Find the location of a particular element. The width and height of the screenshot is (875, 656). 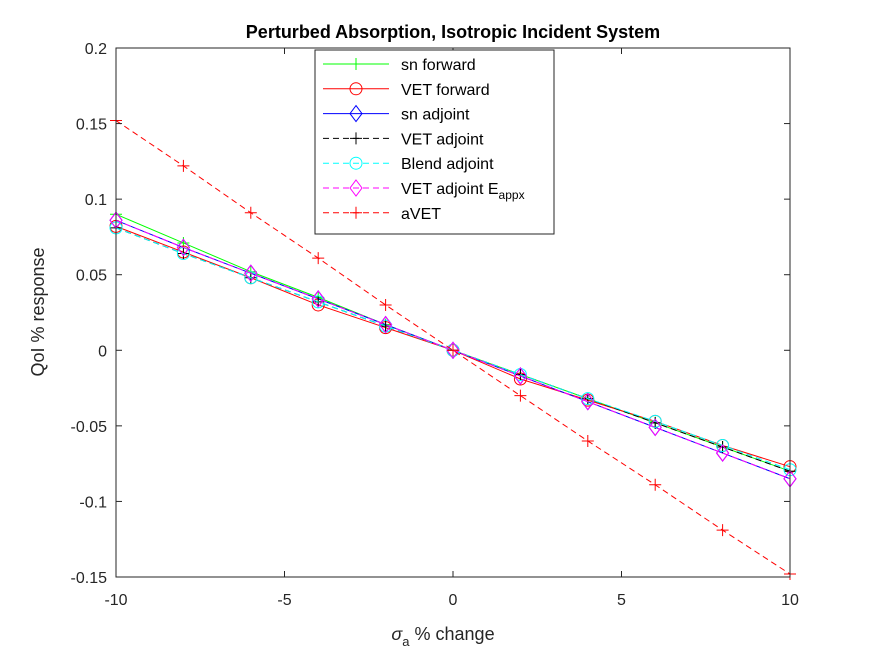

legend-label-text: sn adjoint is located at coordinates (435, 115).